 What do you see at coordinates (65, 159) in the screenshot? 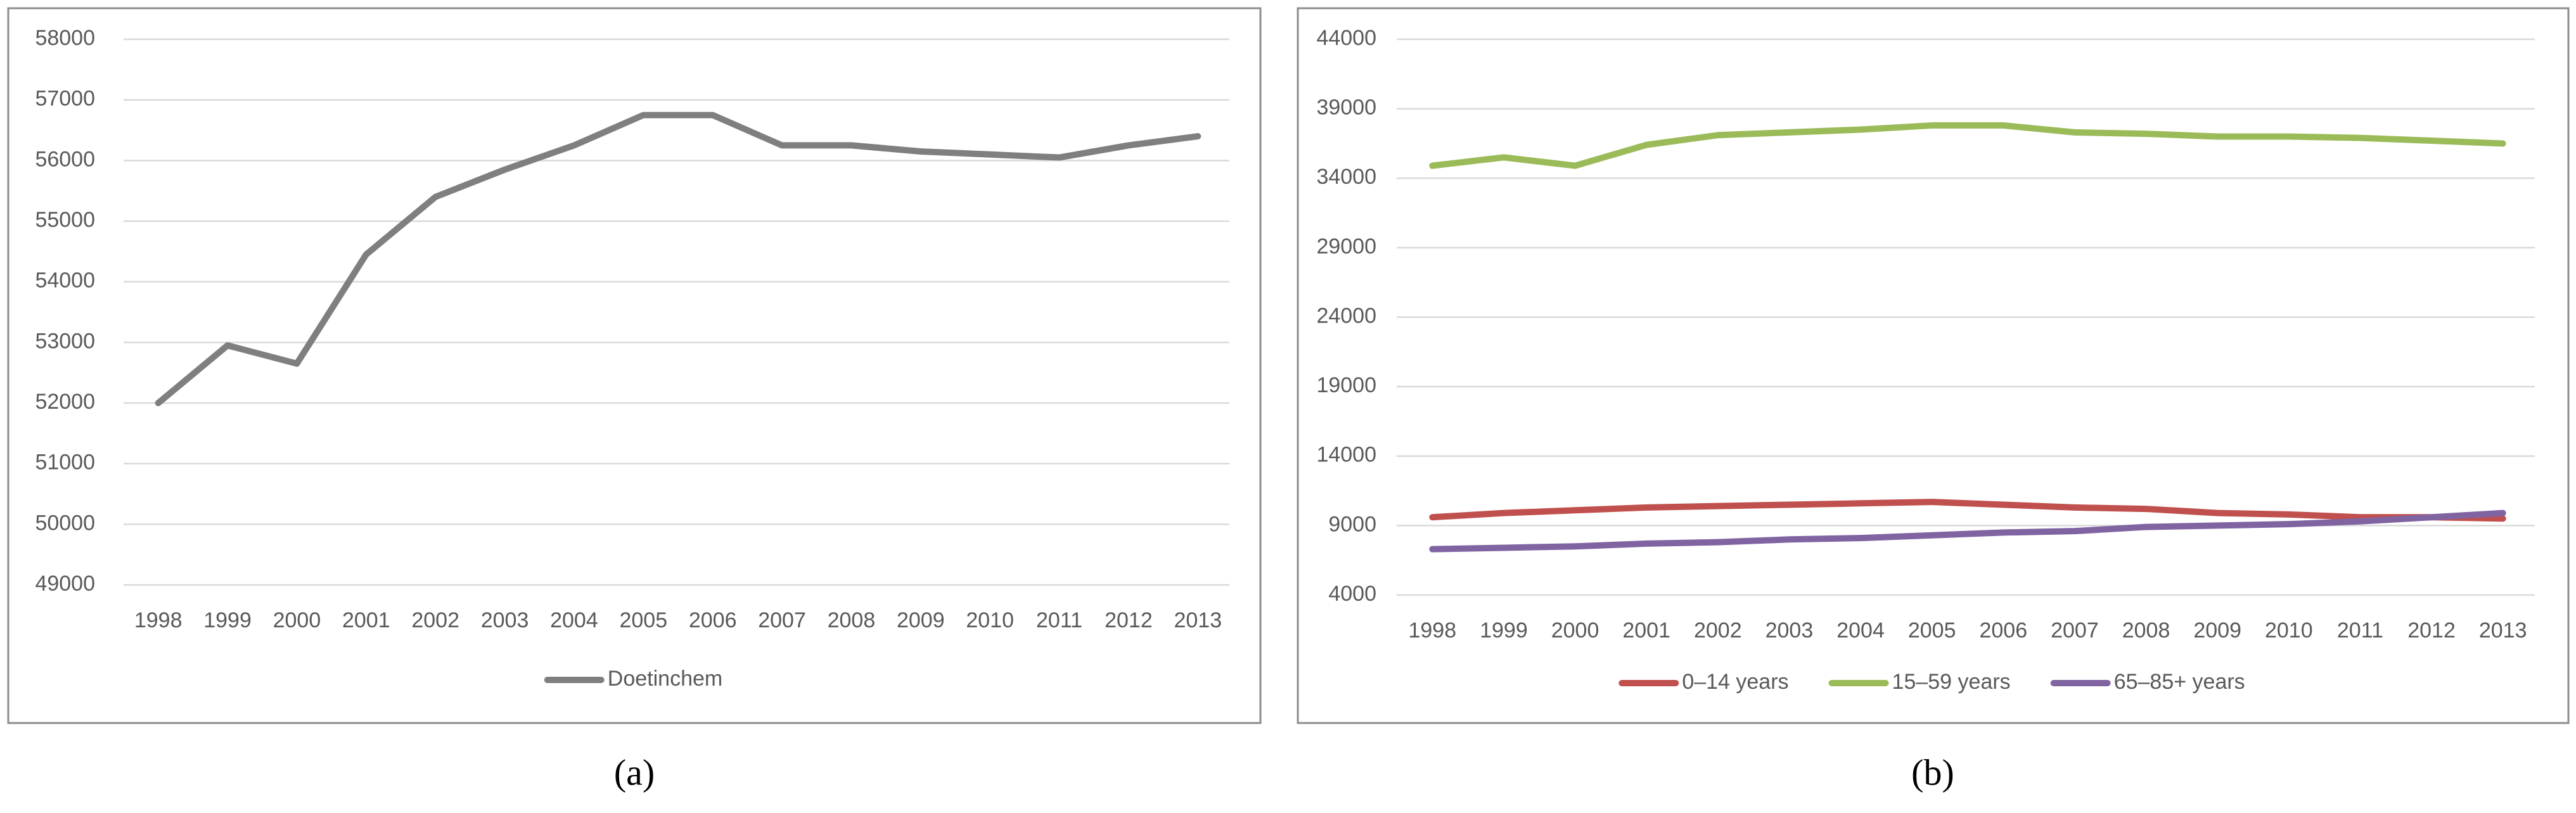
I see `y-tick-label: 56000` at bounding box center [65, 159].